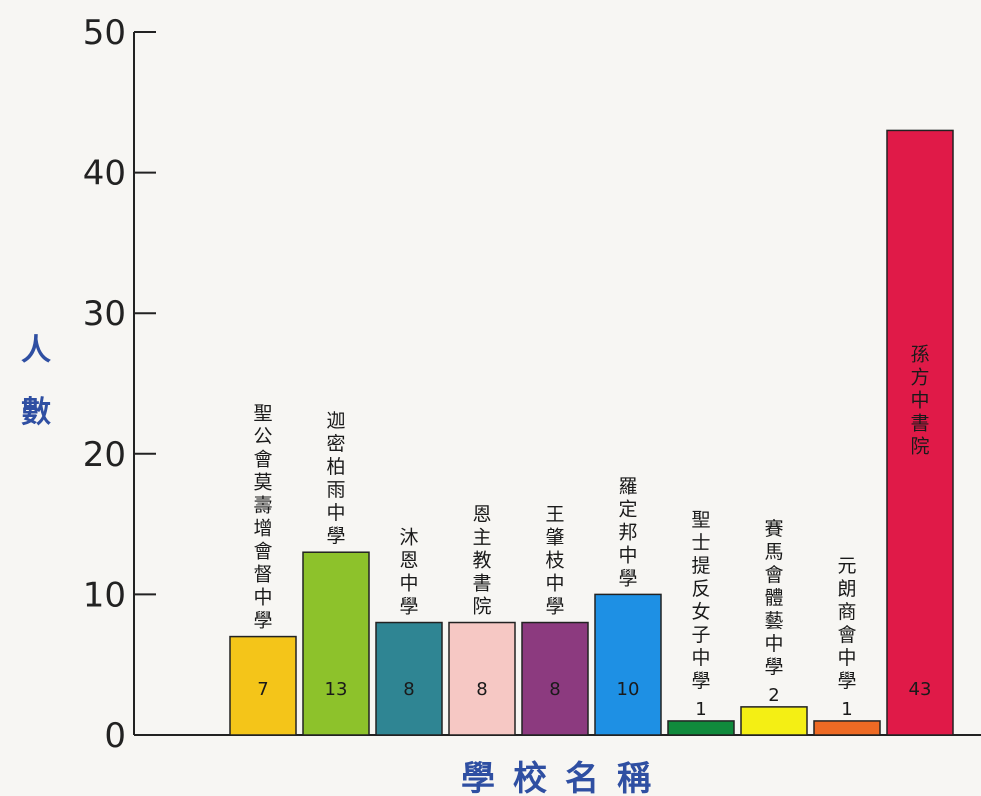 The height and width of the screenshot is (796, 981). I want to click on bar-category-label: 王肇枝中學, so click(554, 561).